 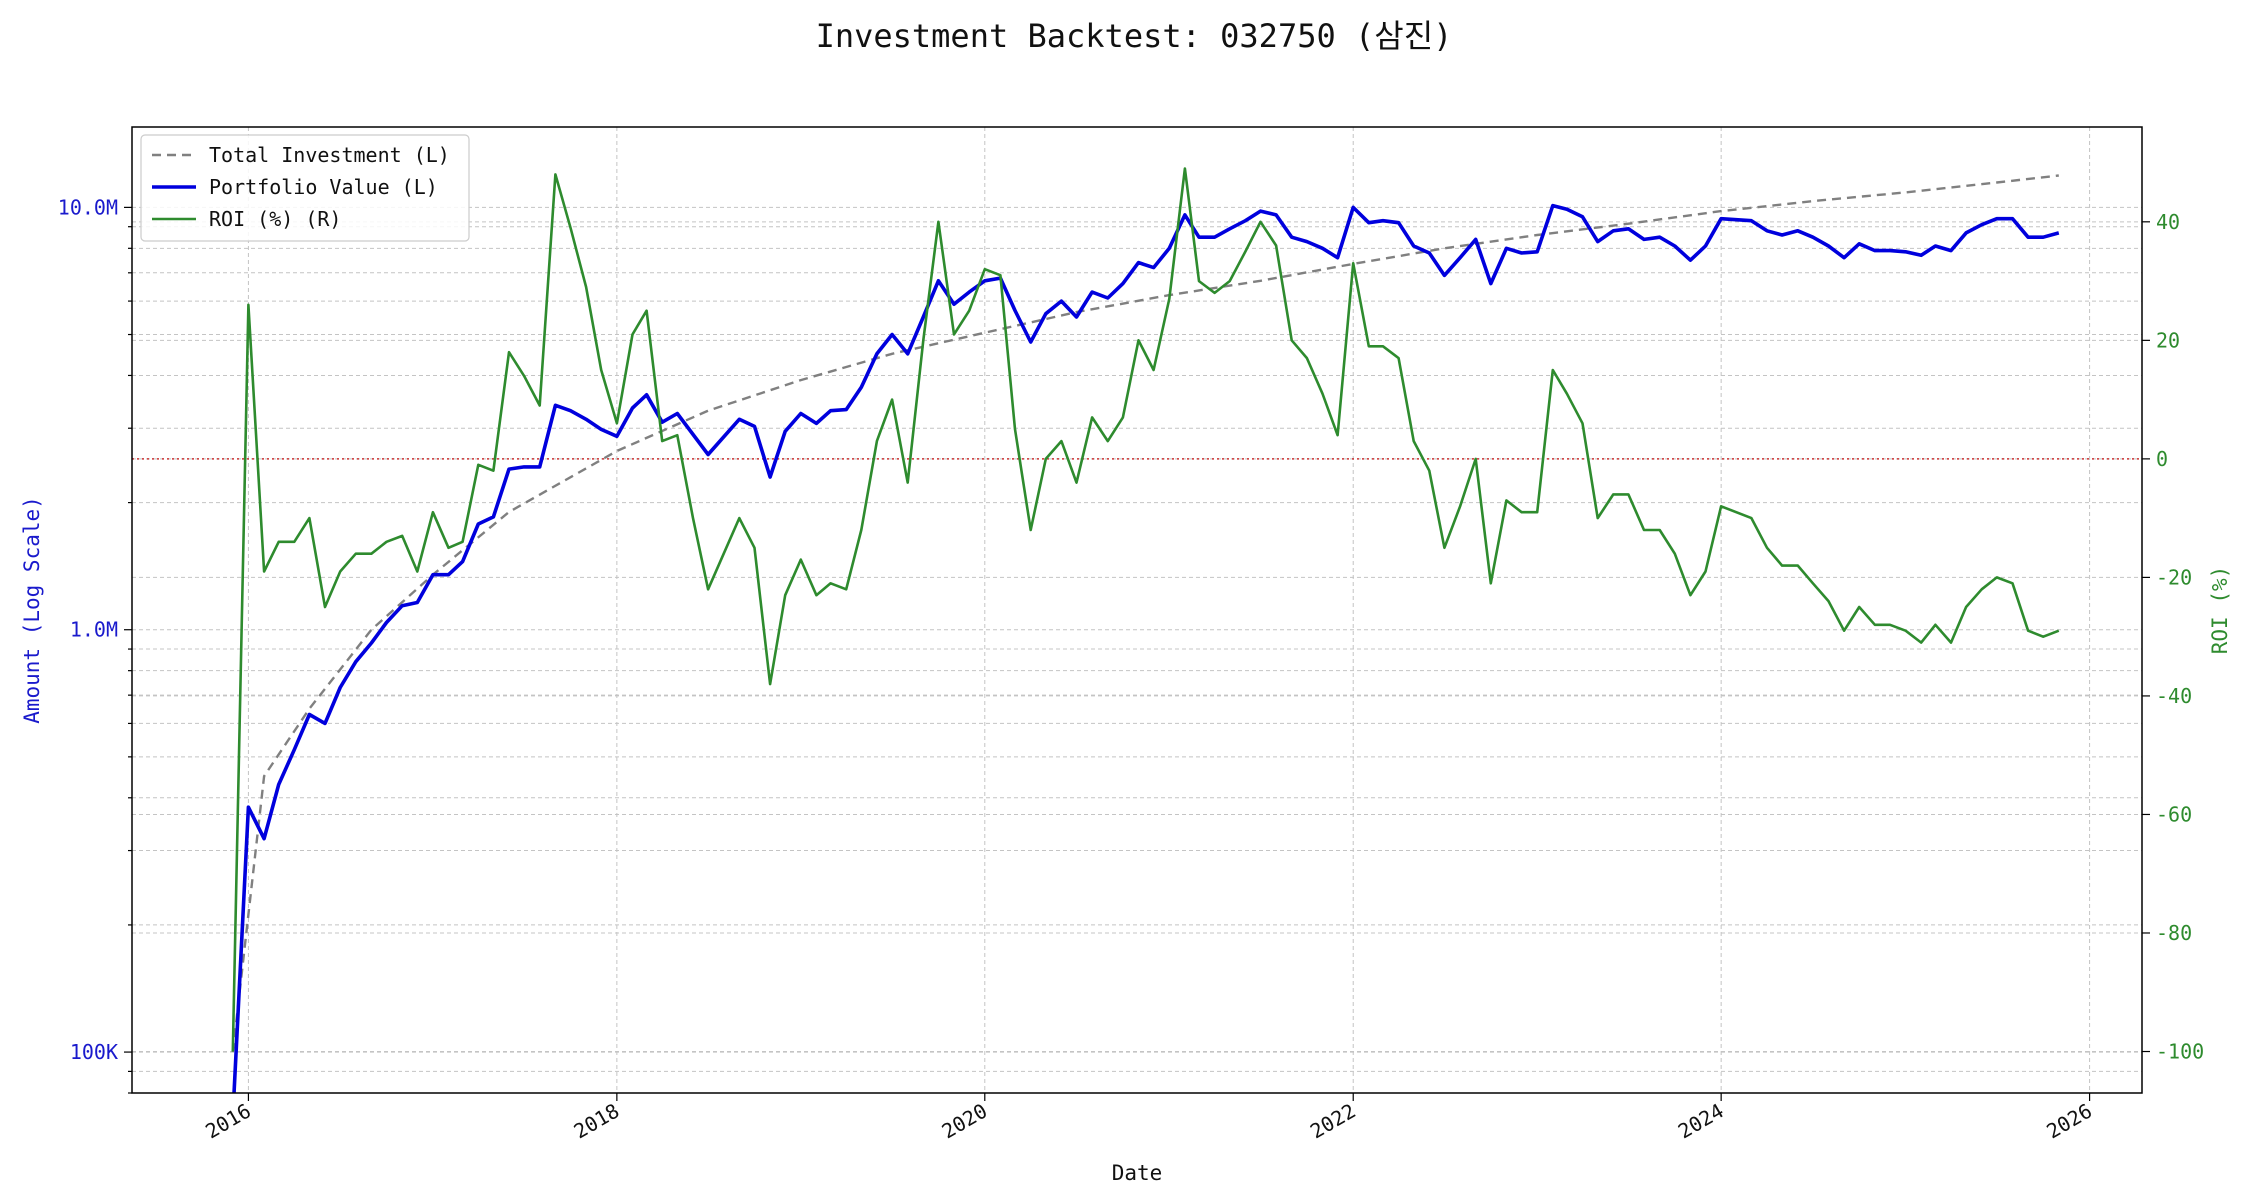 I want to click on right-axis: -100 -80 -60 -40 -20 0 20 40, so click(x=2173, y=637).